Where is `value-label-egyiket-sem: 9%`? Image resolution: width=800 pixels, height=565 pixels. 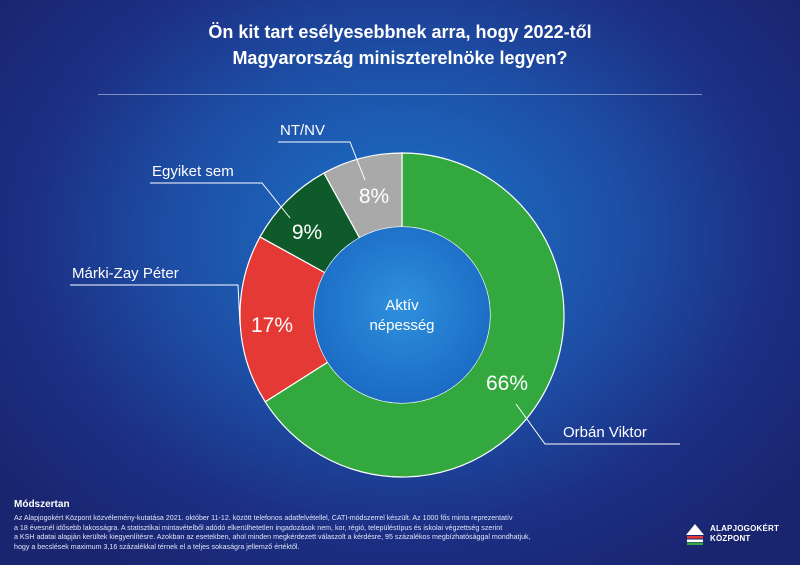 value-label-egyiket-sem: 9% is located at coordinates (307, 232).